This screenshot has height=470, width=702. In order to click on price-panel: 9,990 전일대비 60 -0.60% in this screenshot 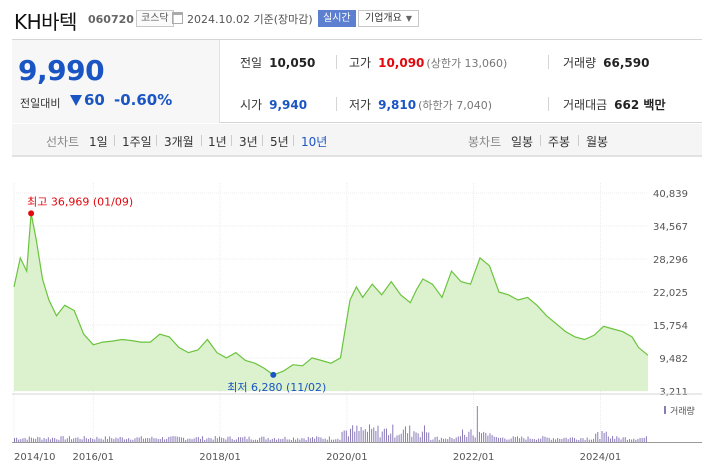, I will do `click(116, 81)`.